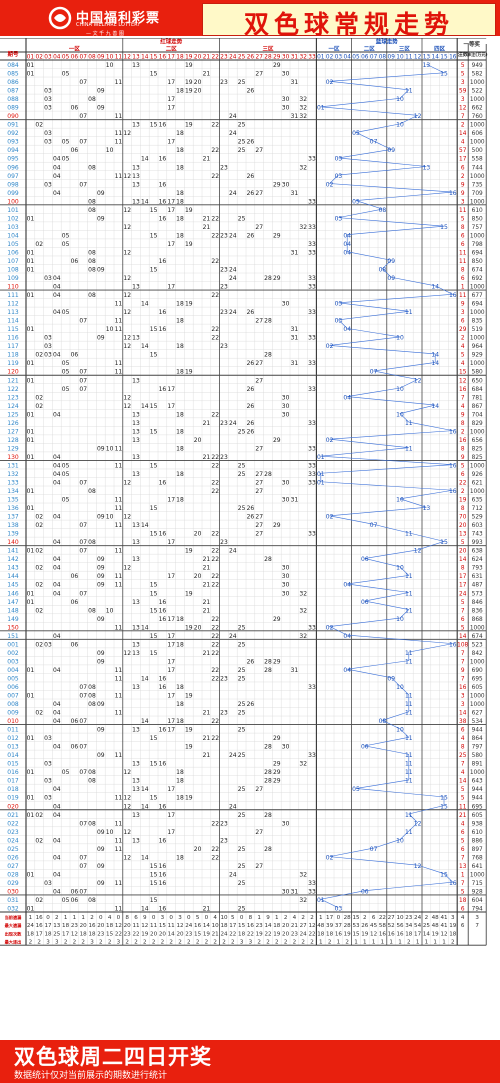 The image size is (500, 1083). I want to click on blue-ball-number: 11, so click(409, 772).